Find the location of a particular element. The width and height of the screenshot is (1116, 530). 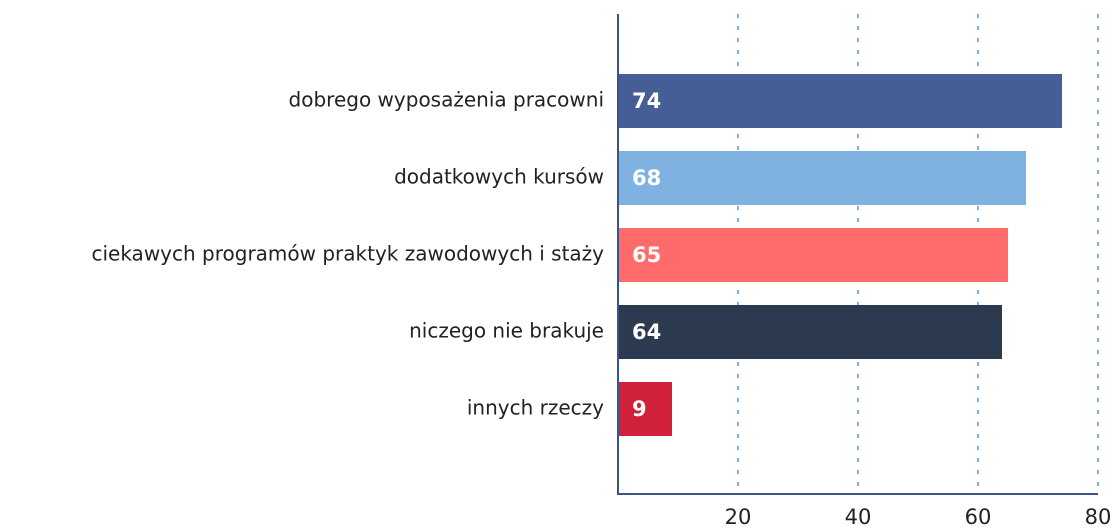

x-tick-label: 20 is located at coordinates (738, 517).